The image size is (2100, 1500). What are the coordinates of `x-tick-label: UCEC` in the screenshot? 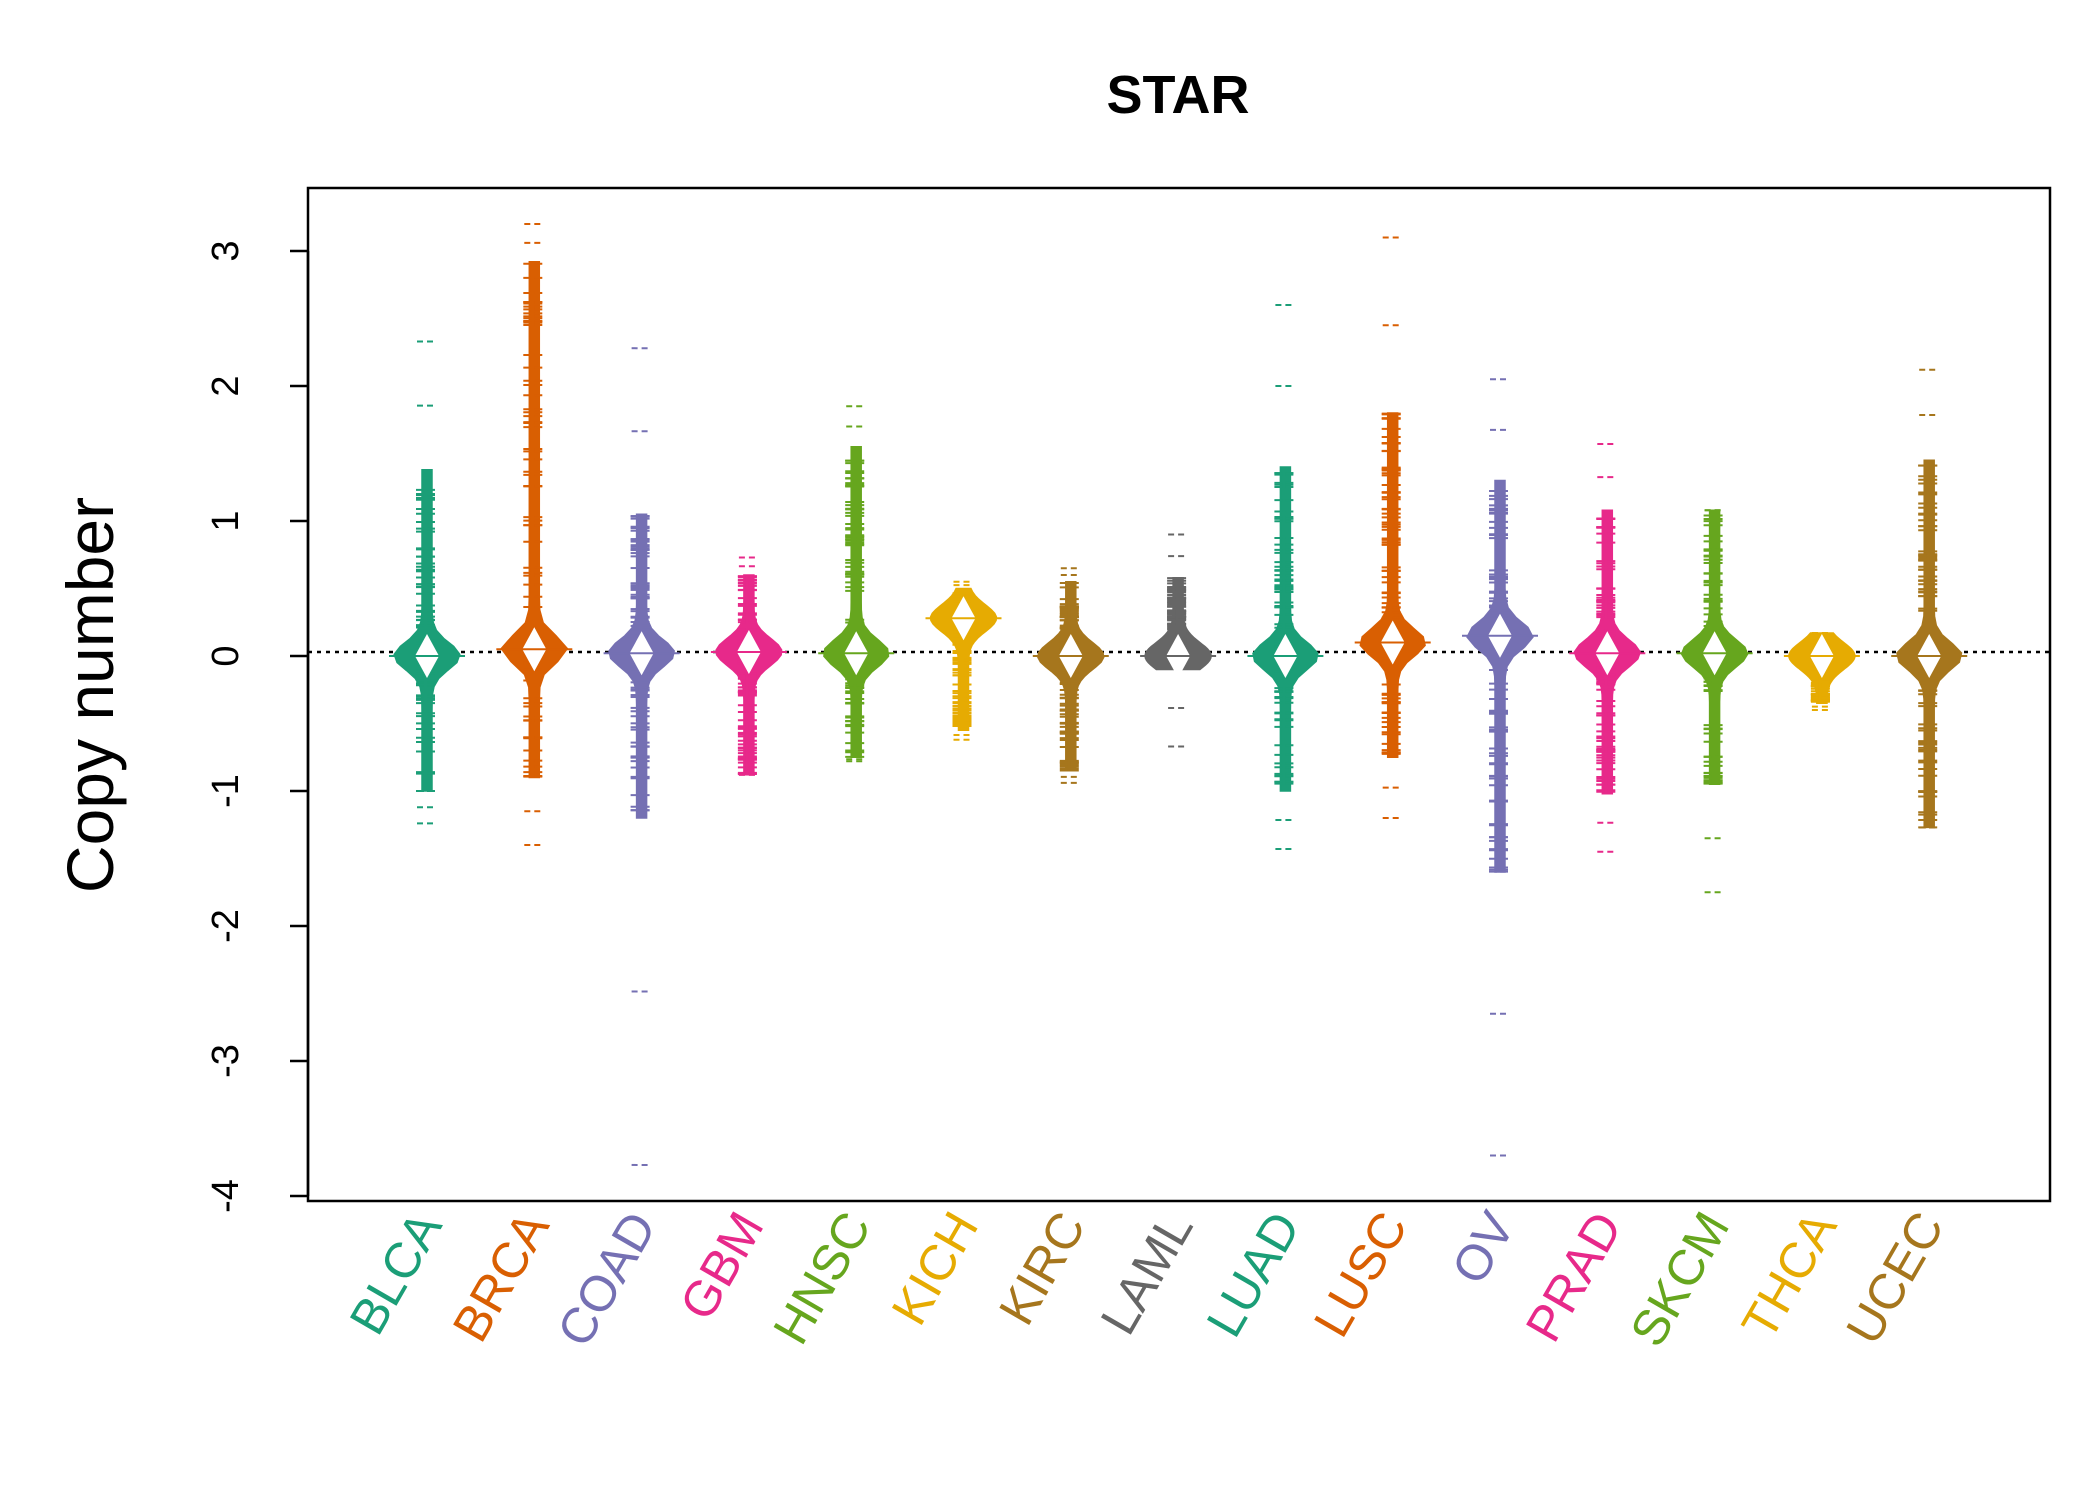 It's located at (1894, 1278).